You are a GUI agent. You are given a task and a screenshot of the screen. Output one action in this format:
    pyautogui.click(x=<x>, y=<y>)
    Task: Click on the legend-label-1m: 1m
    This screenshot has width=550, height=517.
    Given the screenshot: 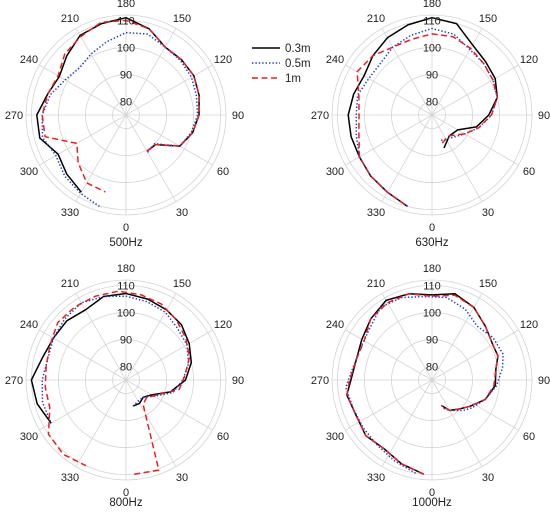 What is the action you would take?
    pyautogui.click(x=293, y=79)
    